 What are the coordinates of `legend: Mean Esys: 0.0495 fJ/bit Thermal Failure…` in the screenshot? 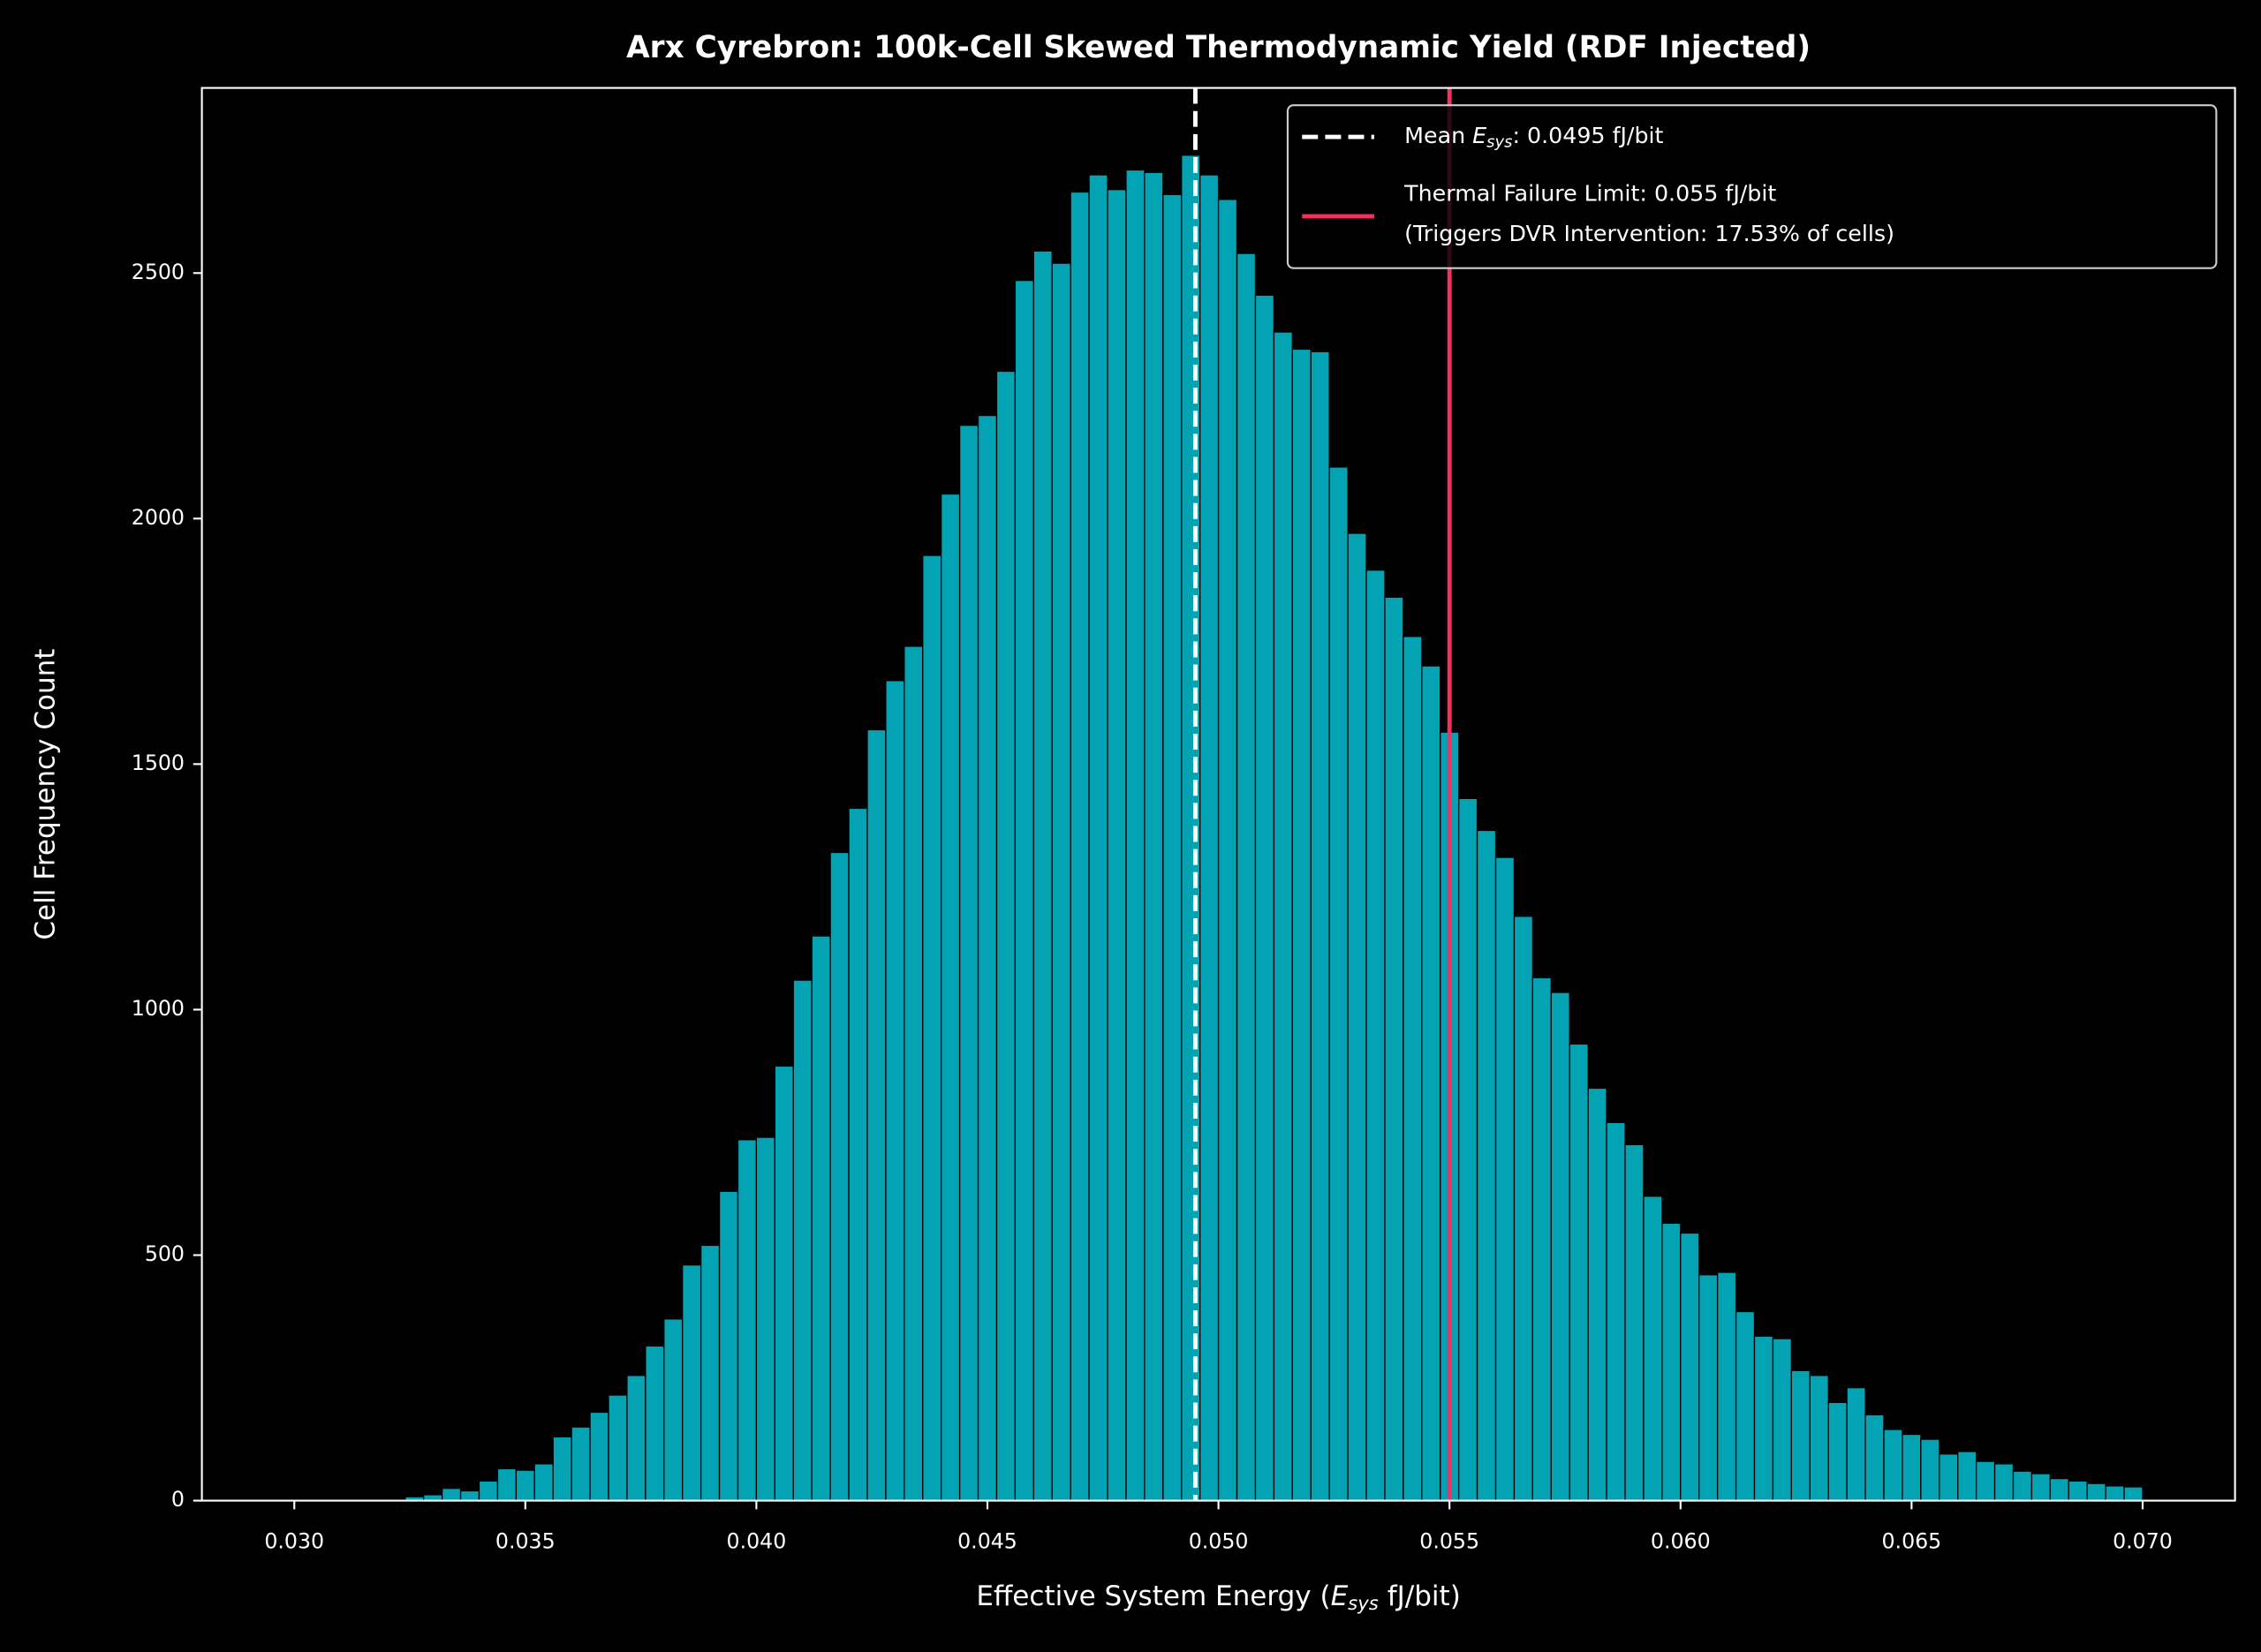 It's located at (1752, 186).